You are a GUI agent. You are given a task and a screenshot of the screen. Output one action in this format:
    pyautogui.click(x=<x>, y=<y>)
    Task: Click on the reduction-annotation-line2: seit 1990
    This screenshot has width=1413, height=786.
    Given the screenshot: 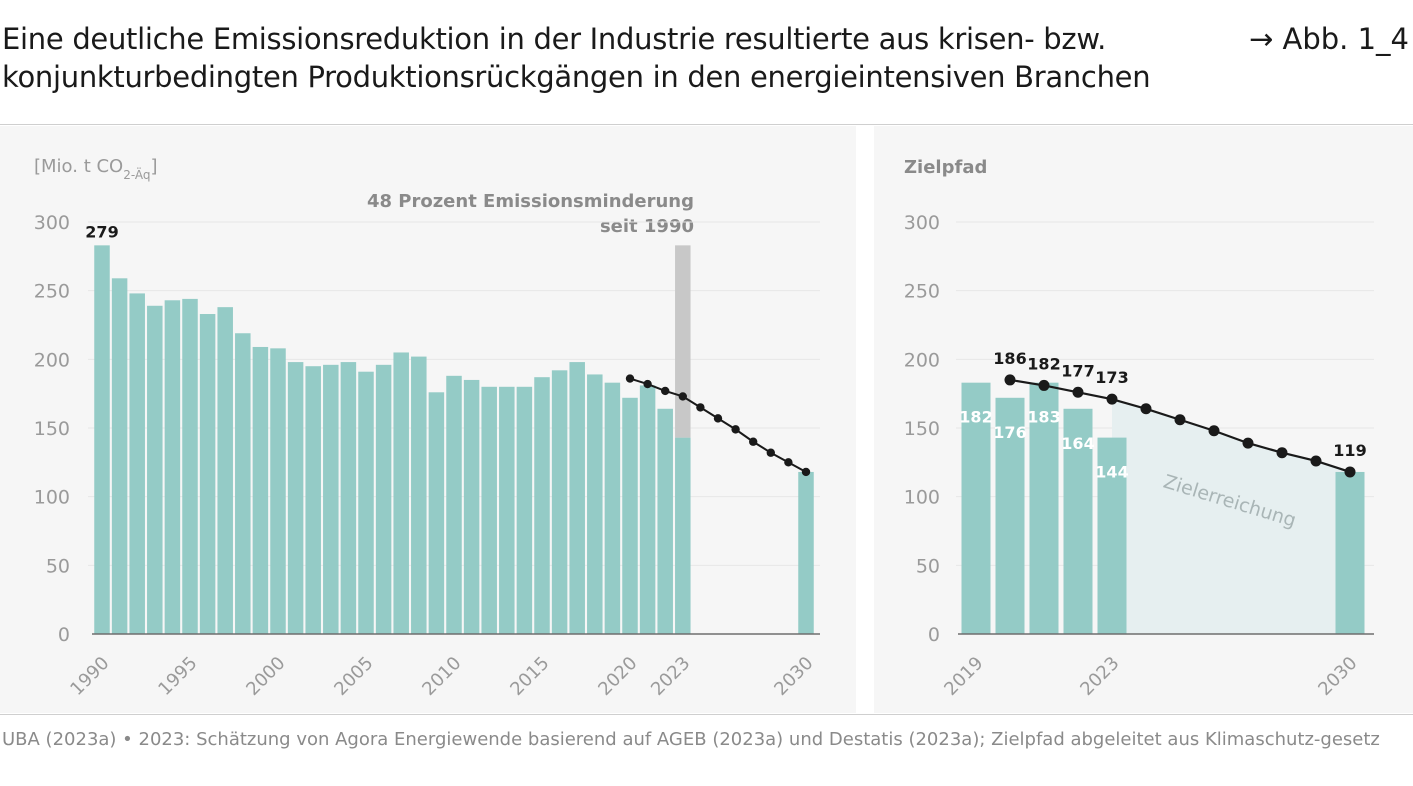 What is the action you would take?
    pyautogui.click(x=647, y=226)
    